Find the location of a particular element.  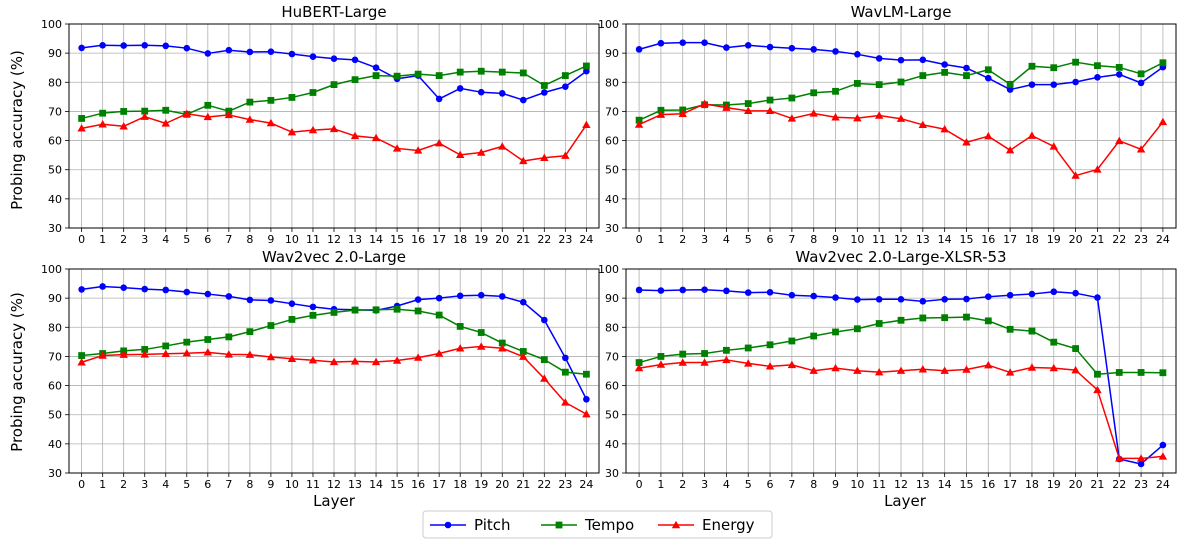

y-tick-label: 50 is located at coordinates (55, 170).